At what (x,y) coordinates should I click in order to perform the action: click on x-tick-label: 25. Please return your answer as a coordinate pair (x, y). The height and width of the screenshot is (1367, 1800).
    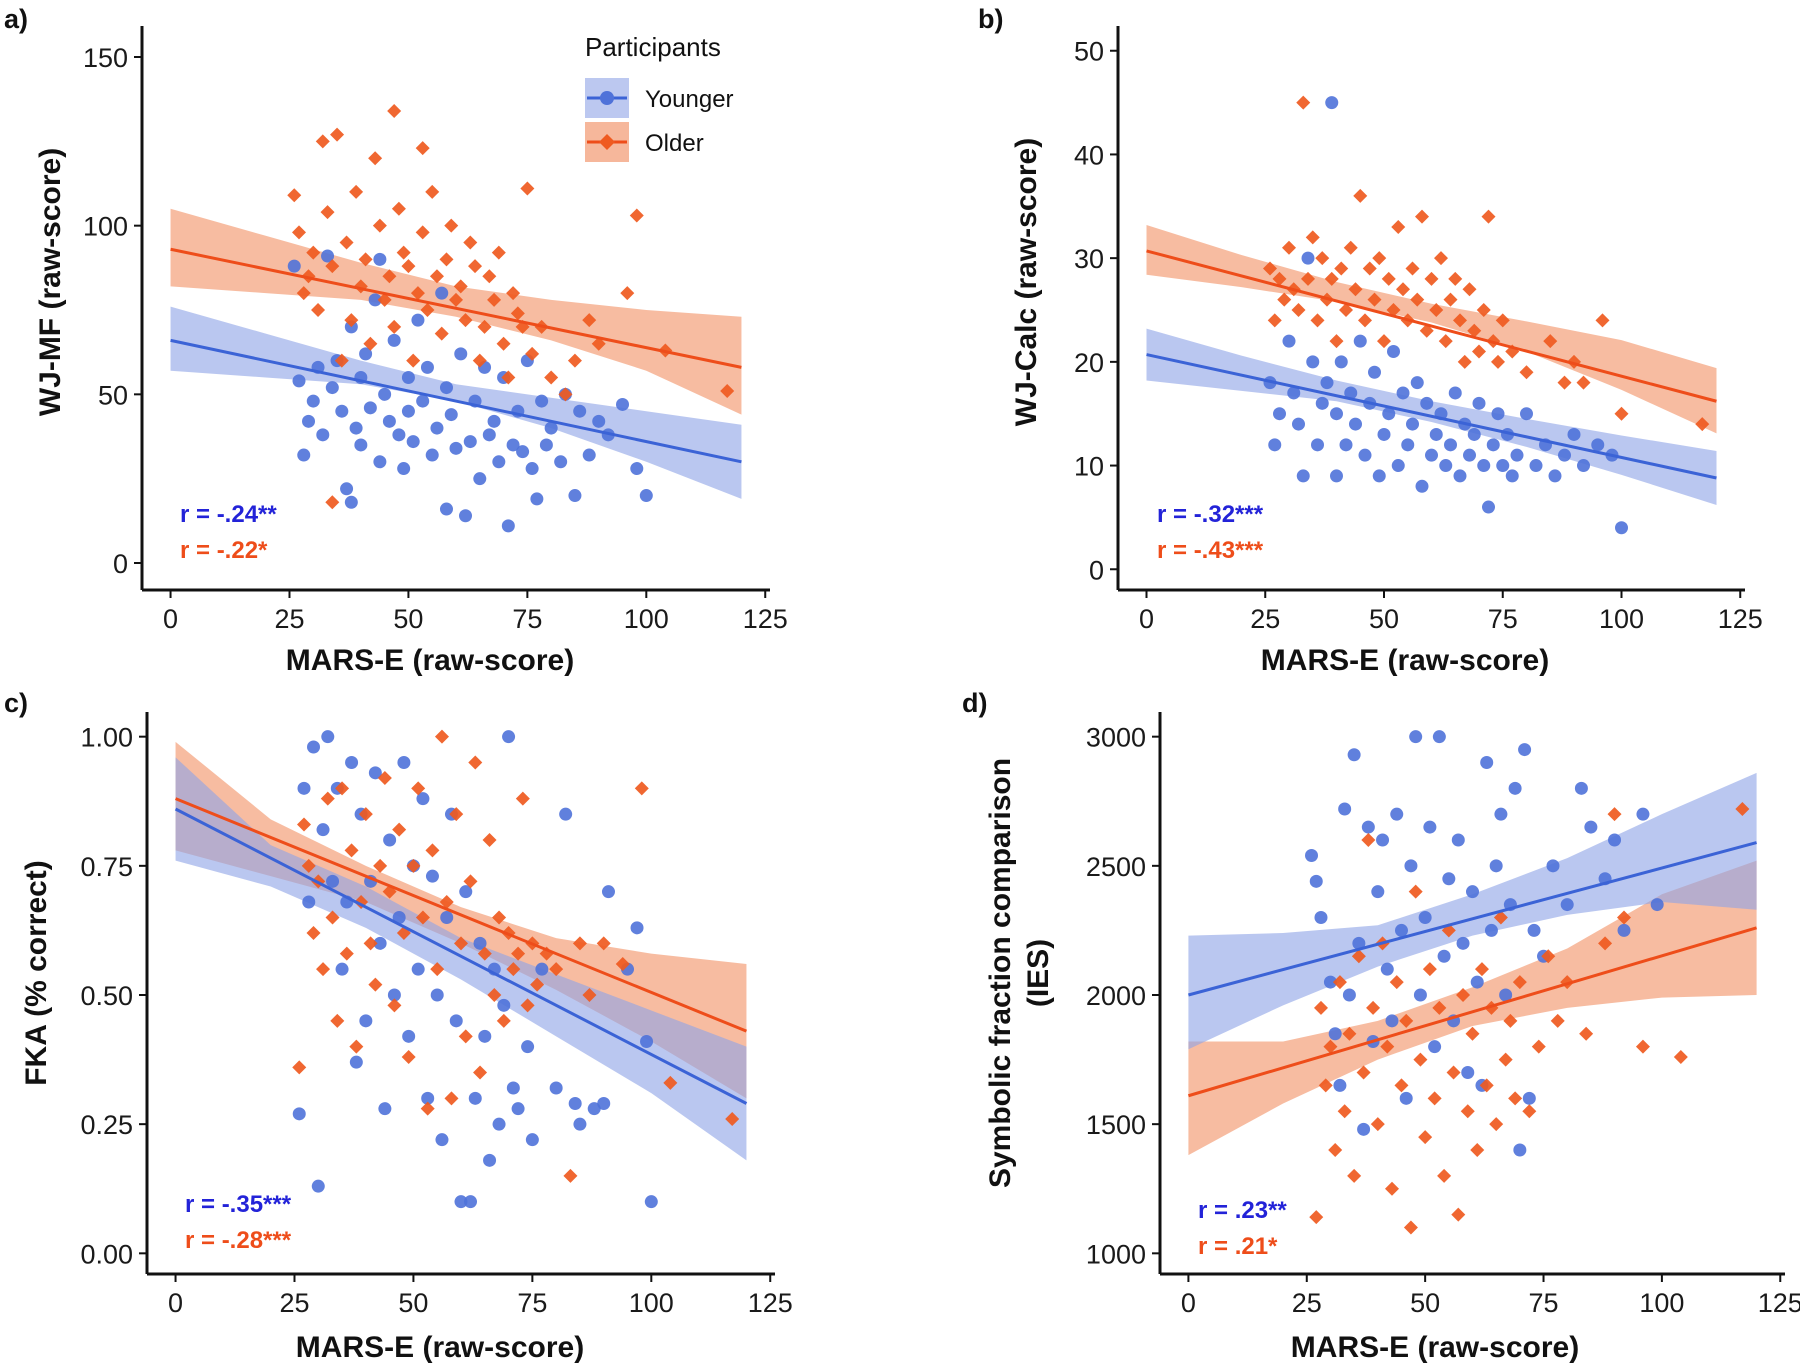
    Looking at the image, I should click on (294, 1303).